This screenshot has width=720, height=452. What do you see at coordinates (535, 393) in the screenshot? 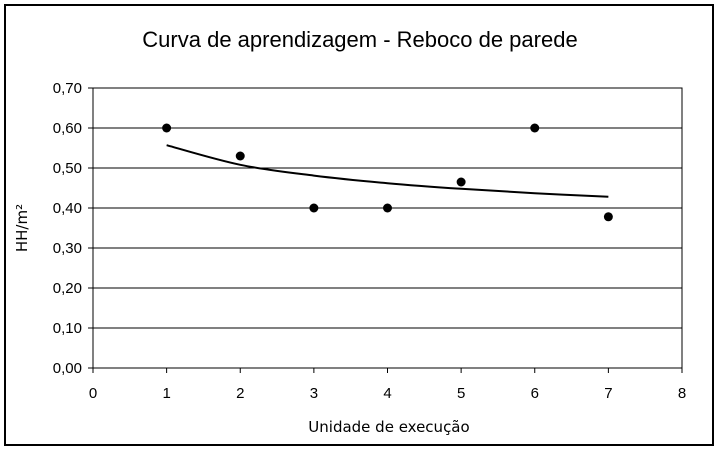
I see `x-tick-label: 6` at bounding box center [535, 393].